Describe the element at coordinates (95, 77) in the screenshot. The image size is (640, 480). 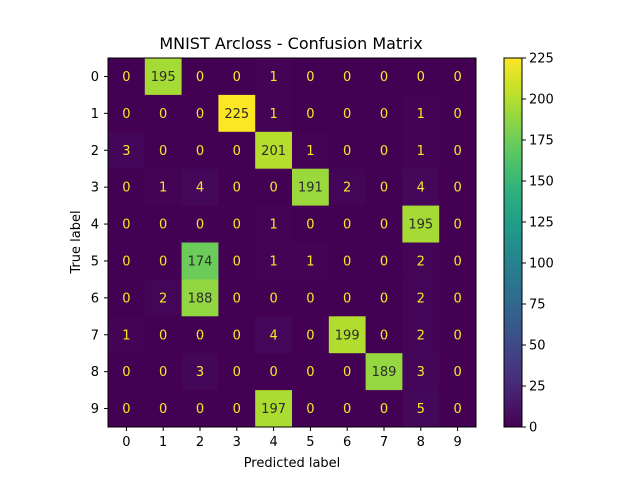
I see `y-tick-label: 0` at that location.